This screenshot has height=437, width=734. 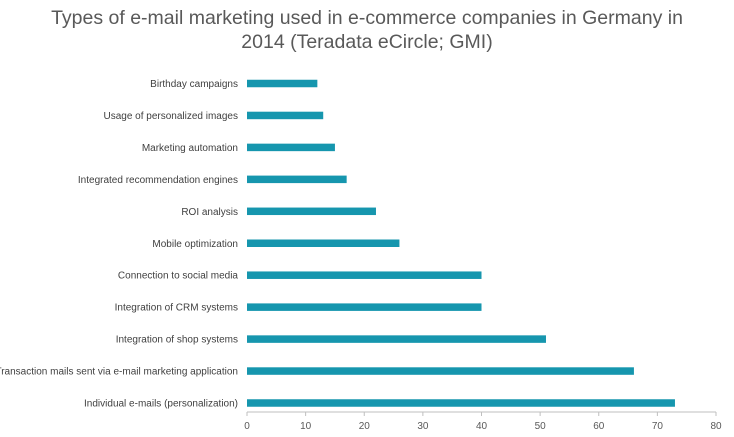 I want to click on x-tick-label-5: 50, so click(x=541, y=426).